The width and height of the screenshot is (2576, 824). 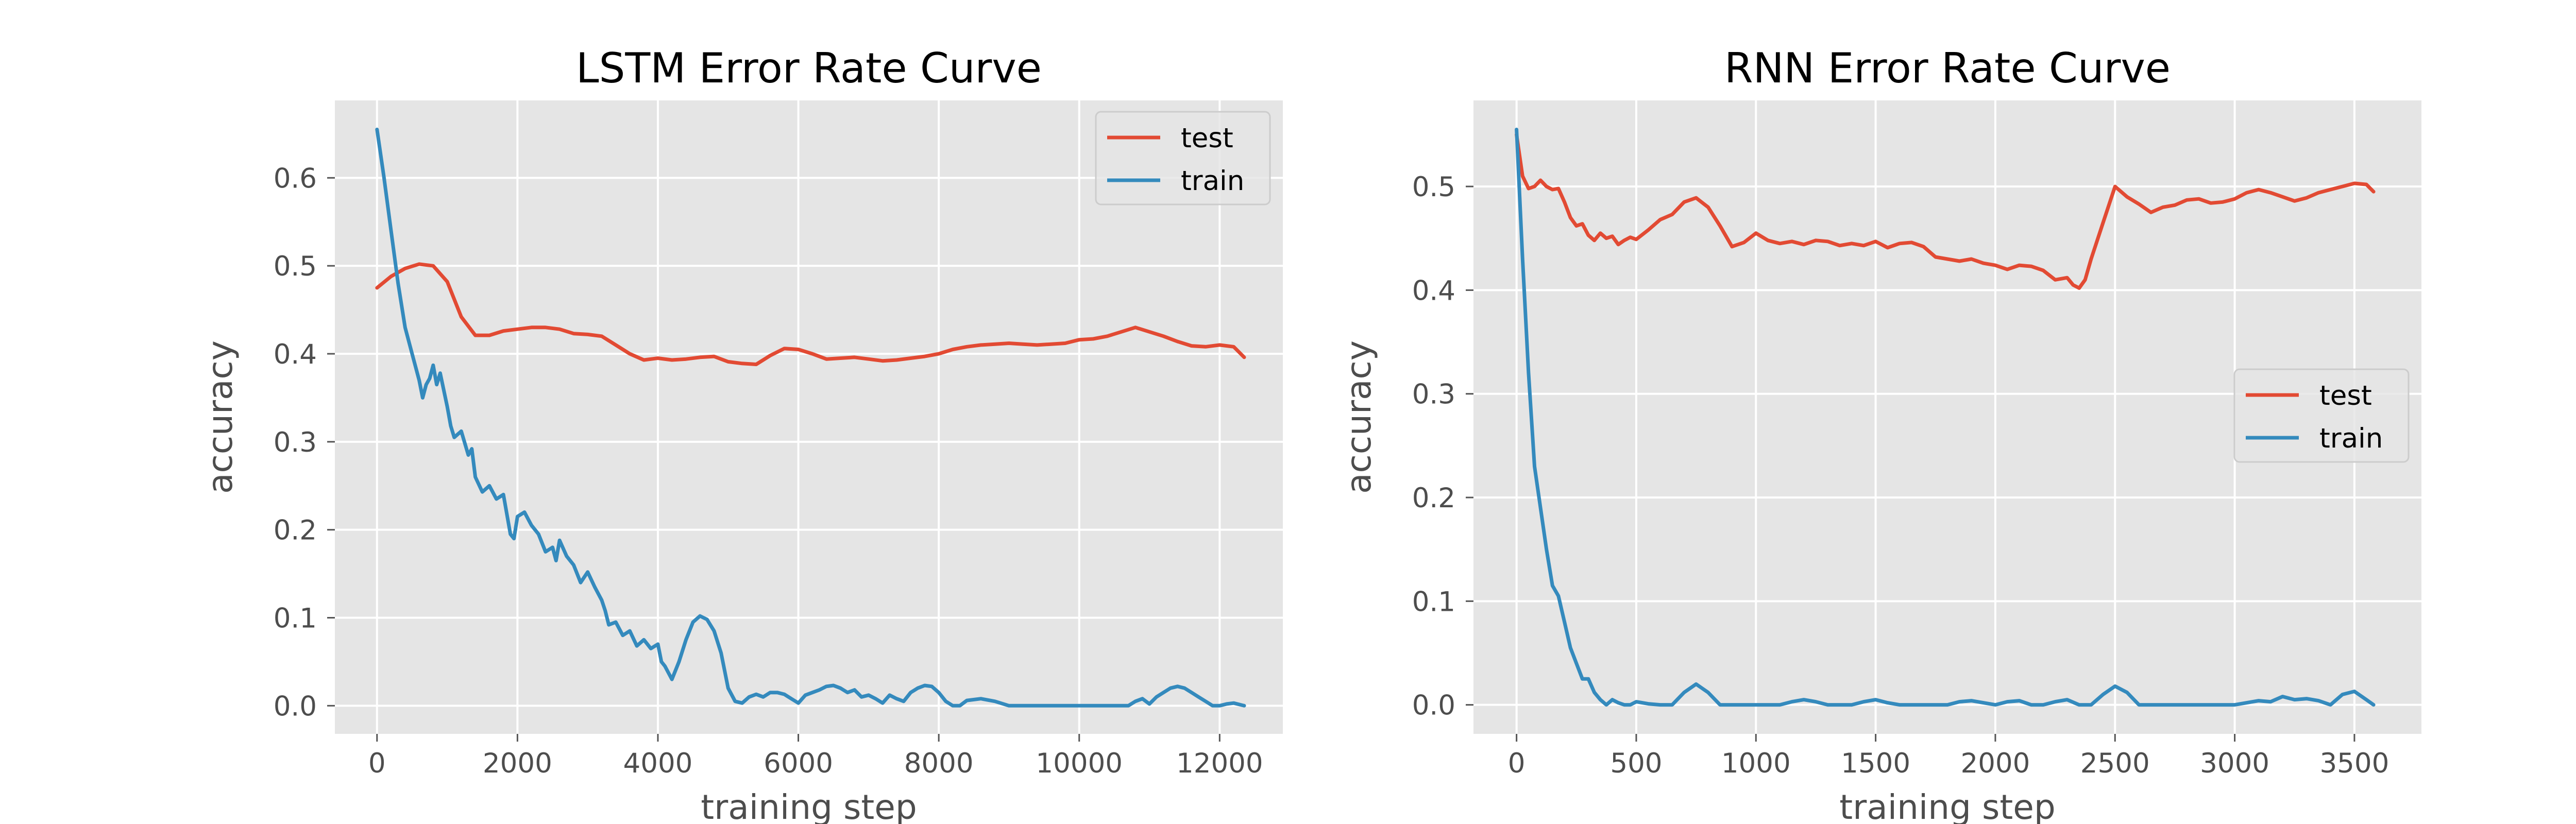 What do you see at coordinates (1433, 601) in the screenshot?
I see `rnn-y-tick-label: 0.1` at bounding box center [1433, 601].